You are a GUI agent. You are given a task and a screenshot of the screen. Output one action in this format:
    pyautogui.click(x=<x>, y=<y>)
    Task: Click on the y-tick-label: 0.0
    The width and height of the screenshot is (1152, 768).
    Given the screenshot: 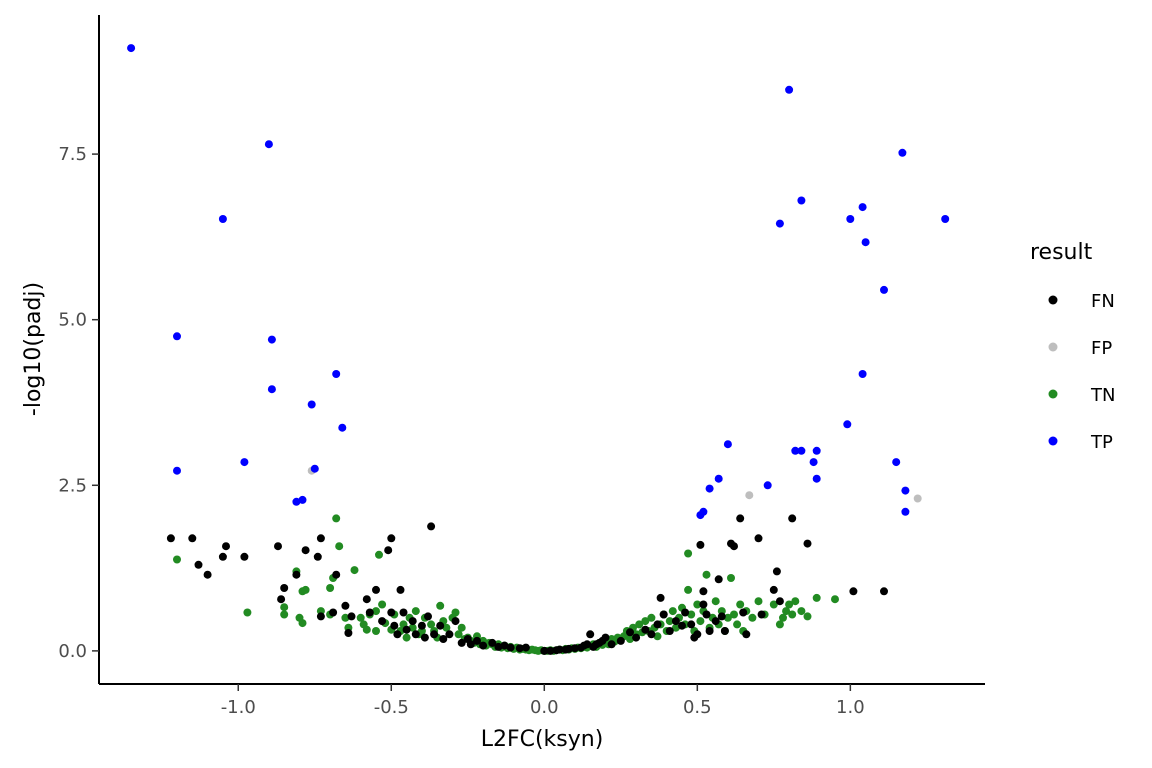 What is the action you would take?
    pyautogui.click(x=72, y=651)
    